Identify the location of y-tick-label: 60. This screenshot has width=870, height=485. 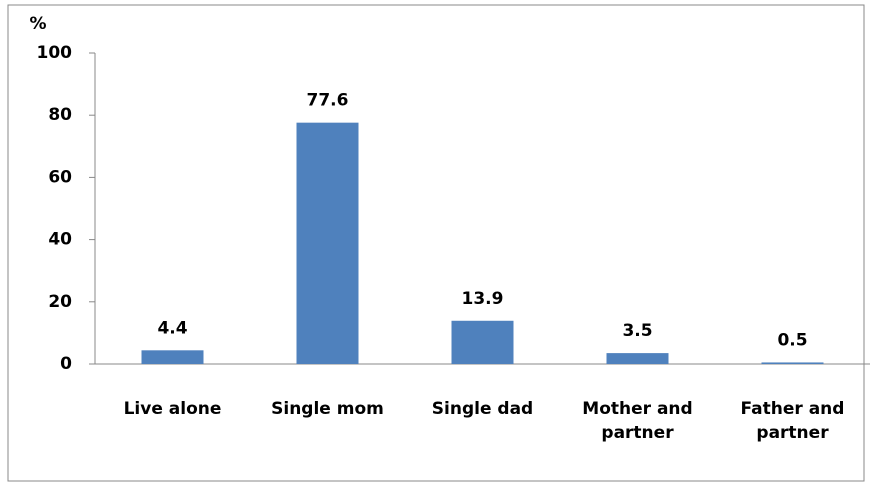
(60, 177).